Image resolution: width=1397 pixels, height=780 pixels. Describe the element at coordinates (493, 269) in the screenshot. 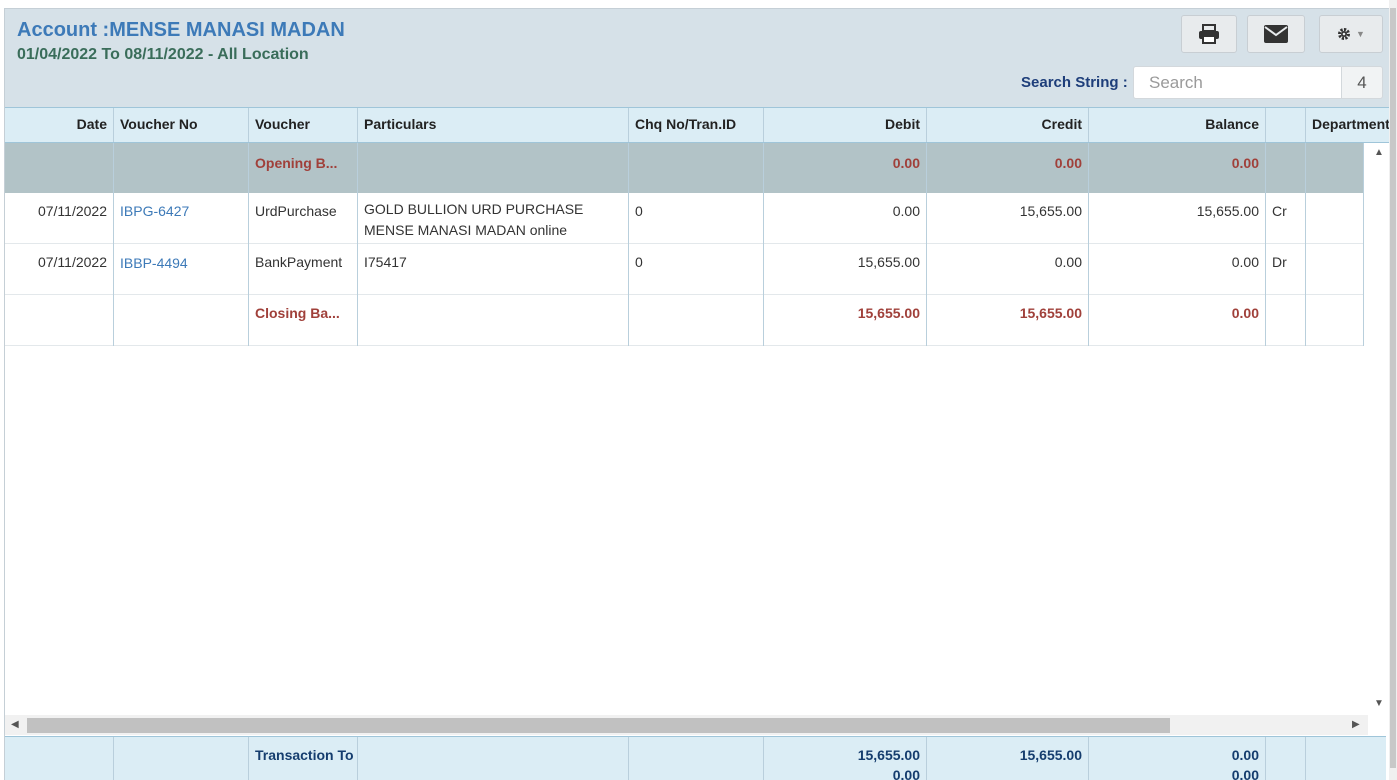

I see `row-particulars: I75417` at that location.